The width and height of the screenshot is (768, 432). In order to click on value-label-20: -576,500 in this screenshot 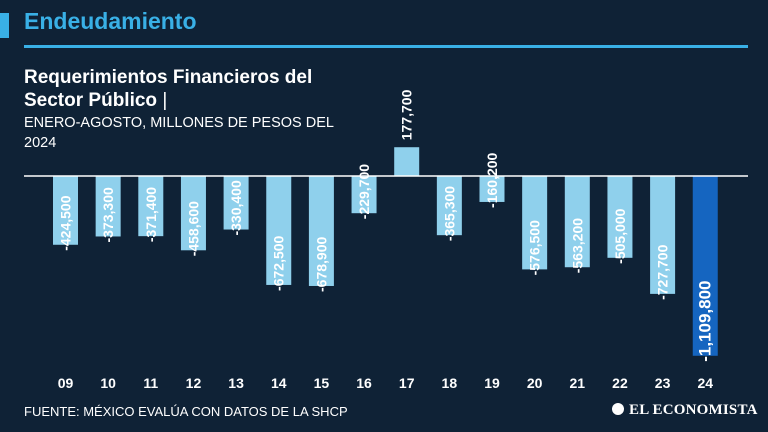, I will do `click(535, 247)`.